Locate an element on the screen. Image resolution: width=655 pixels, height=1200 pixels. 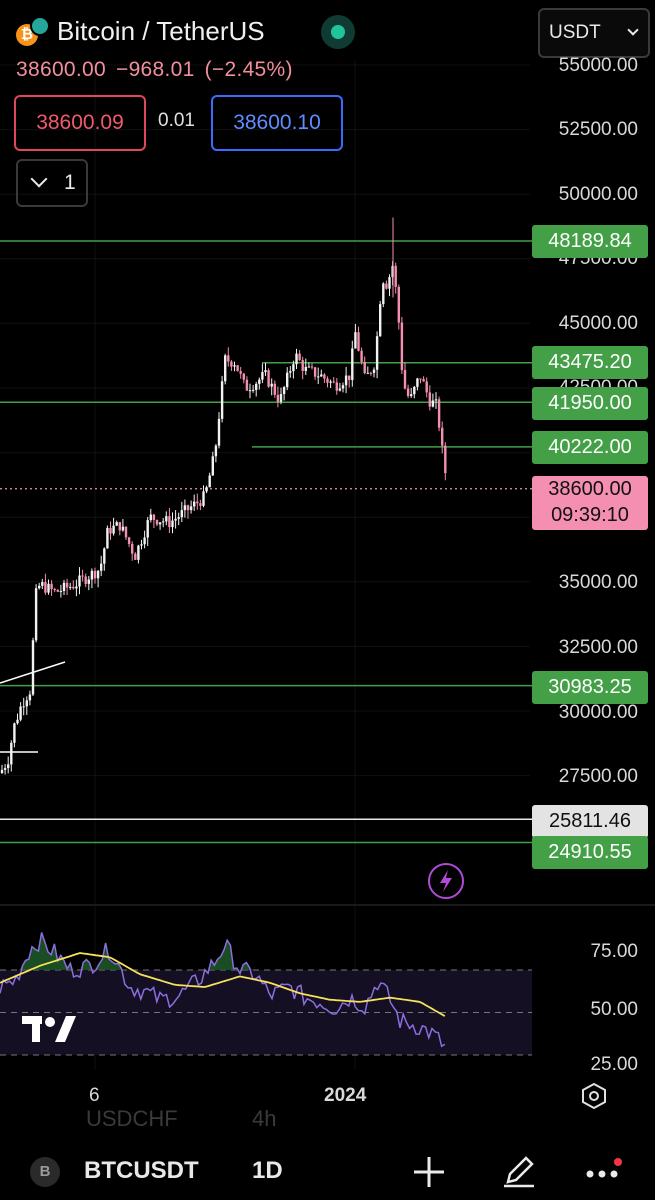
rsi-tick: 25.00 is located at coordinates (614, 1064).